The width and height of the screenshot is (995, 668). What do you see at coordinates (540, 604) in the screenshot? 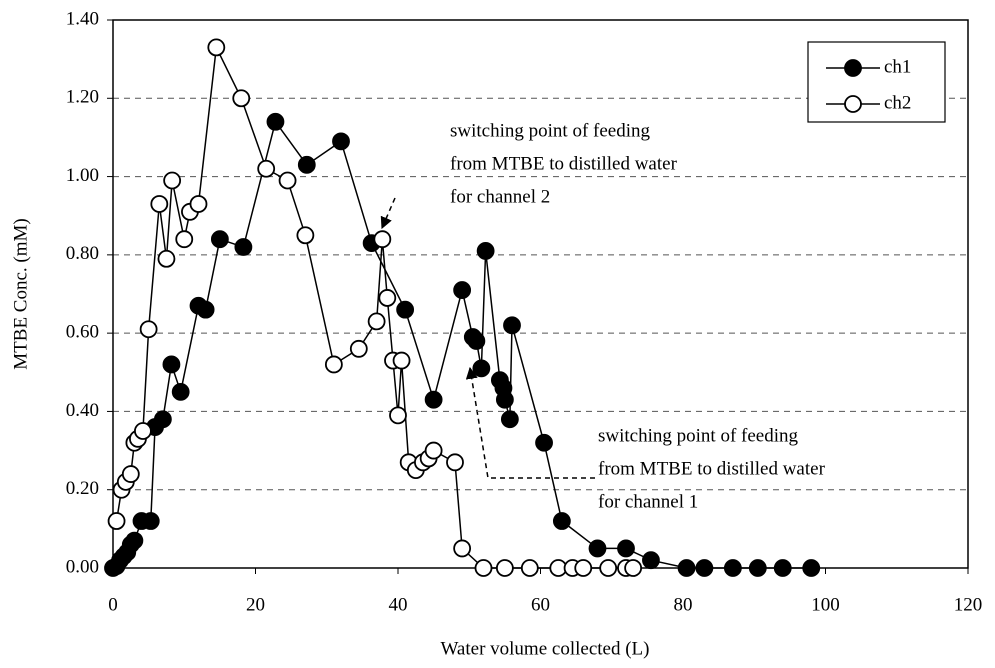
I see `x-tick-label: 60` at bounding box center [540, 604].